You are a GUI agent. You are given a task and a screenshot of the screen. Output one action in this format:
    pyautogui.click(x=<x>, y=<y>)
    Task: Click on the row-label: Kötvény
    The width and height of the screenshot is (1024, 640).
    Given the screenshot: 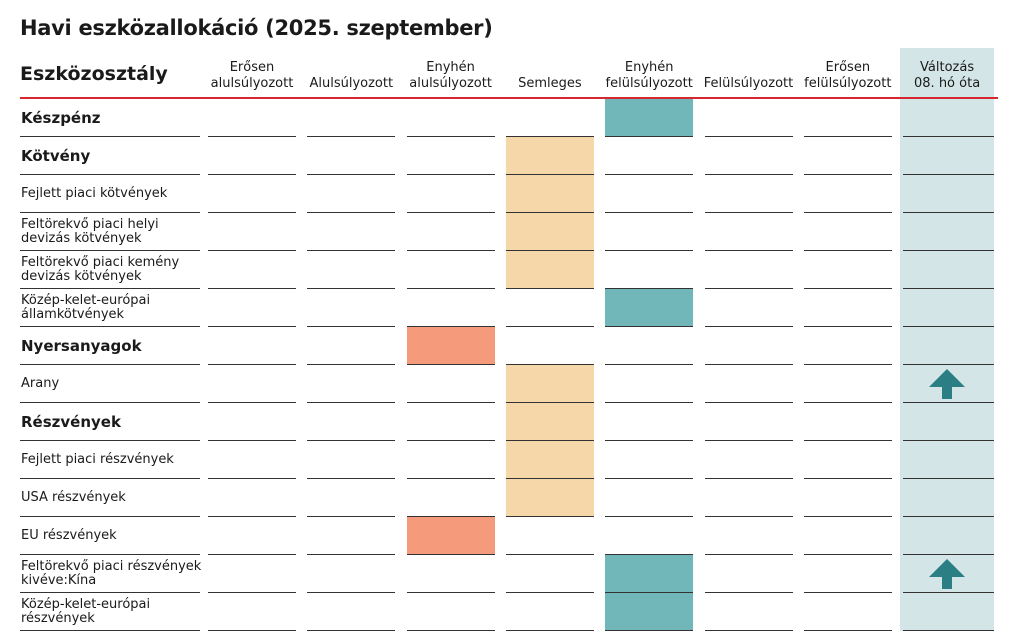 What is the action you would take?
    pyautogui.click(x=56, y=156)
    